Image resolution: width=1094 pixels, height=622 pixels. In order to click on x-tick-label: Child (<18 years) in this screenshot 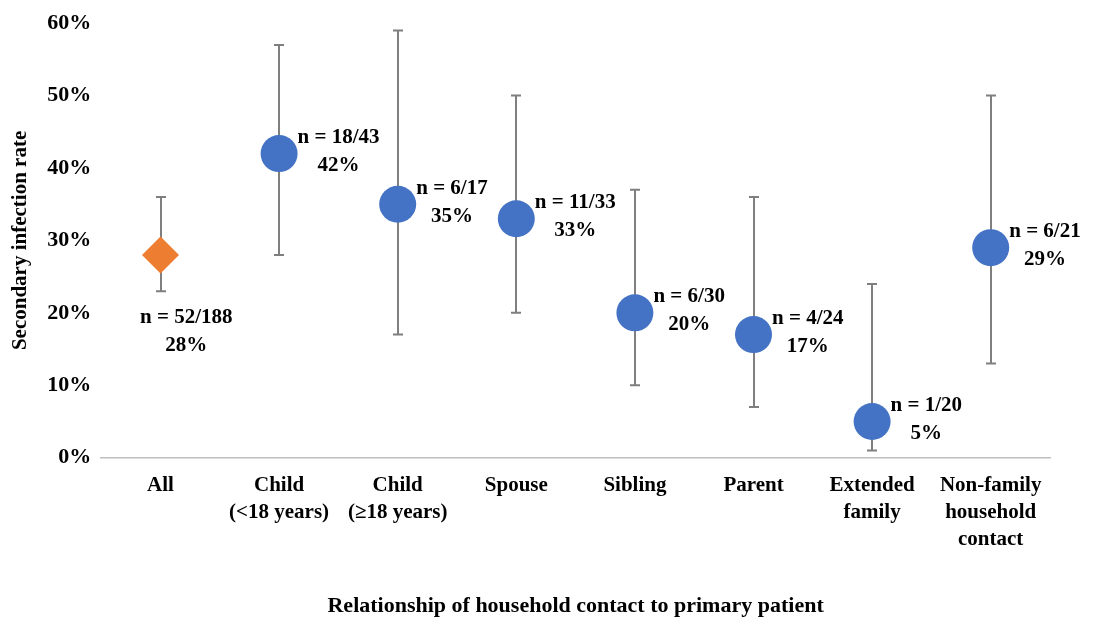, I will do `click(279, 497)`.